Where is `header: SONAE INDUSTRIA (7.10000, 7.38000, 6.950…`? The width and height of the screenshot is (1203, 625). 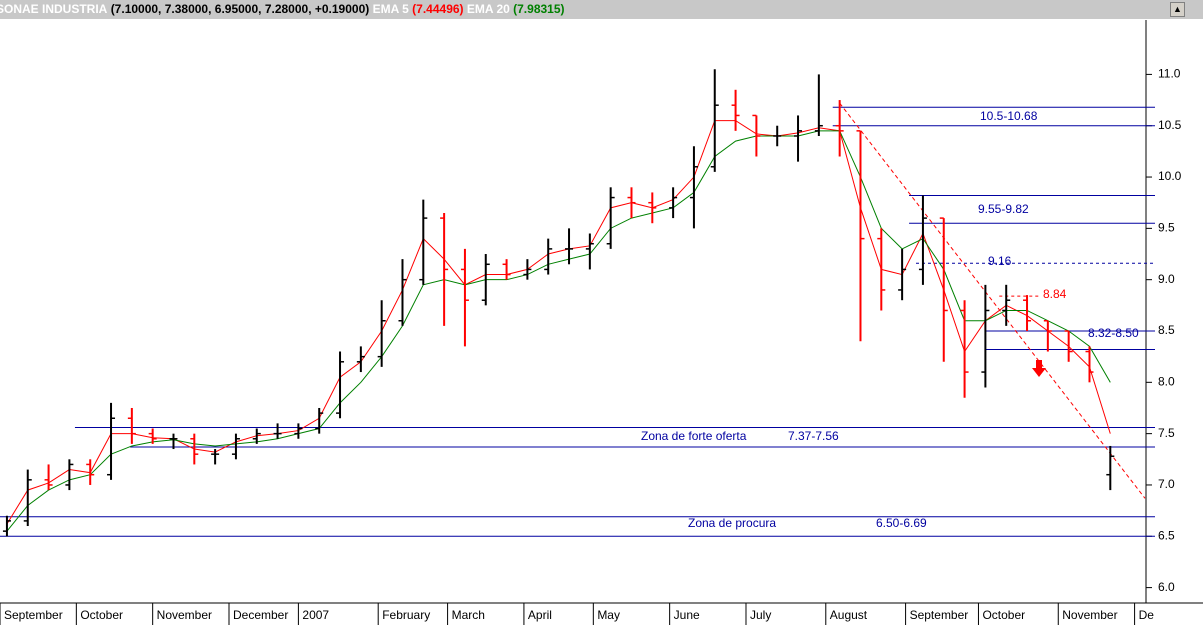
header: SONAE INDUSTRIA (7.10000, 7.38000, 6.950… is located at coordinates (601, 9).